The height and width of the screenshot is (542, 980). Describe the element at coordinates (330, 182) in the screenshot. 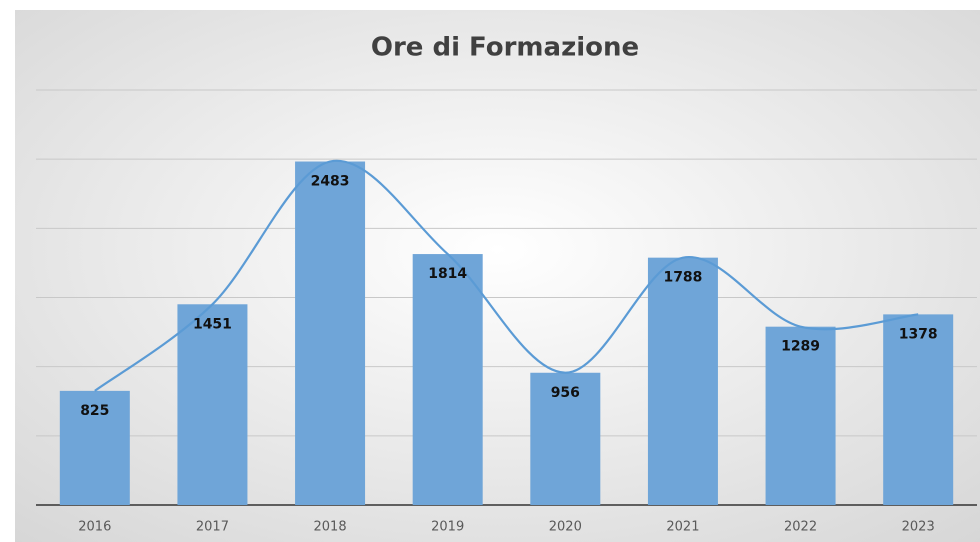

I see `data-label: 2483` at that location.